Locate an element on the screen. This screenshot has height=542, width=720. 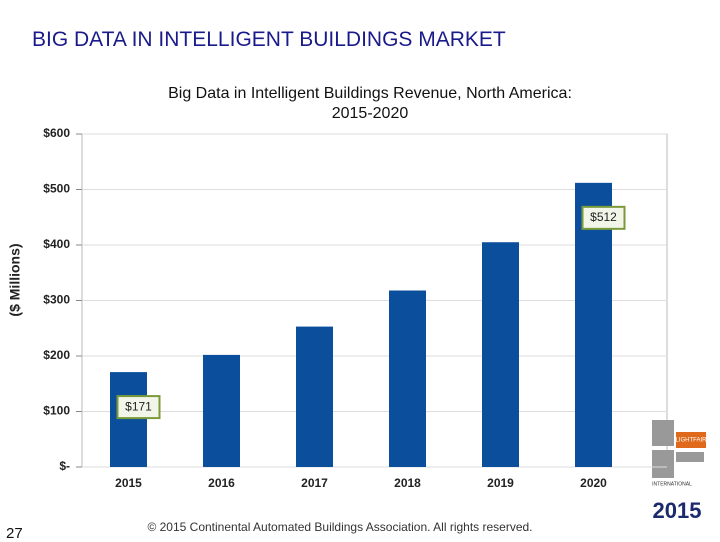
y-tick-label: $- is located at coordinates (64, 466).